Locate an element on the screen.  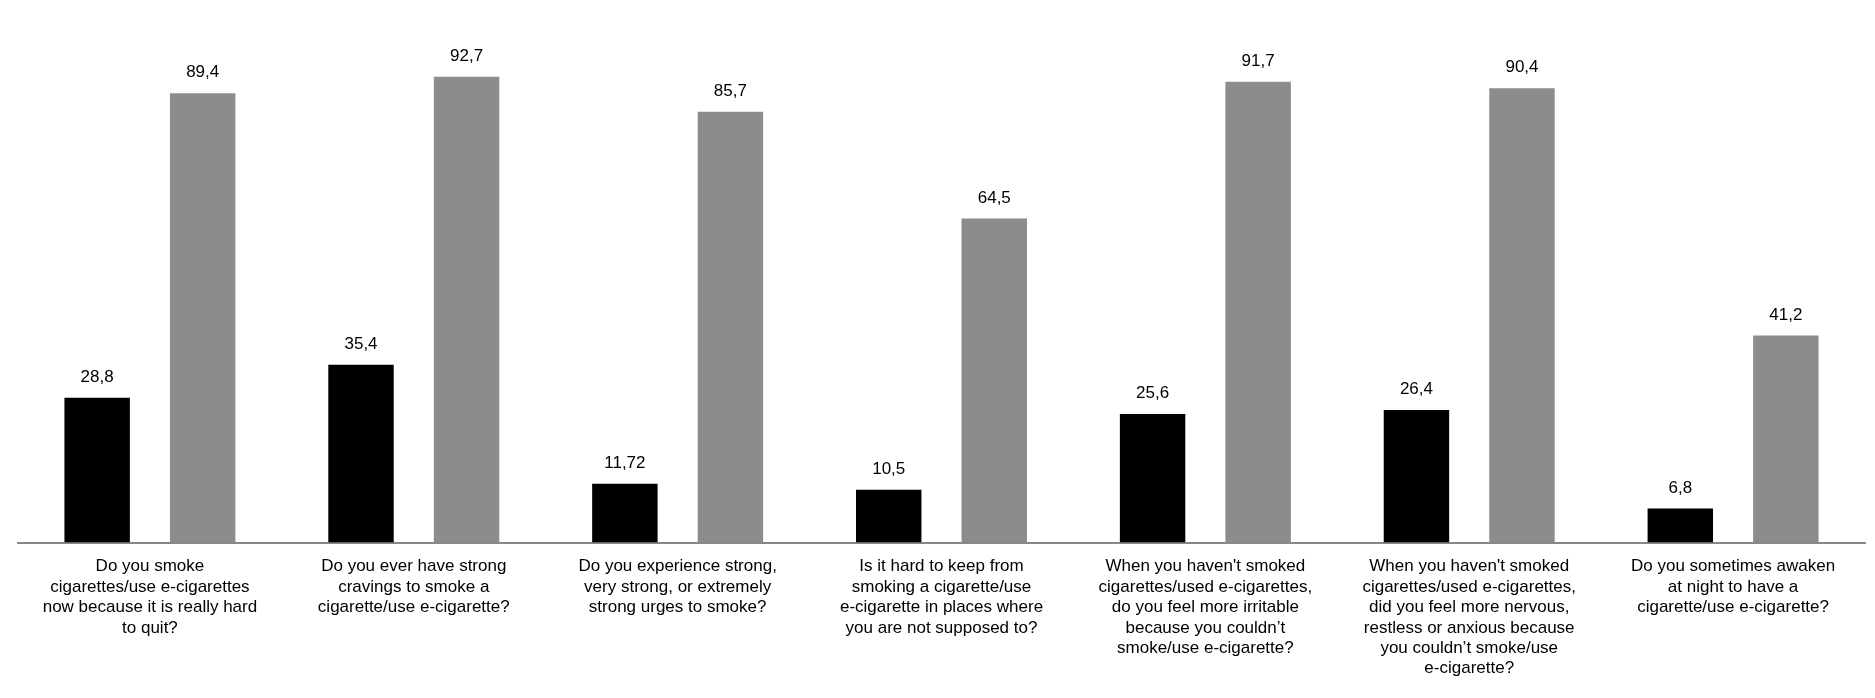
data-label: 25,6 is located at coordinates (1153, 393).